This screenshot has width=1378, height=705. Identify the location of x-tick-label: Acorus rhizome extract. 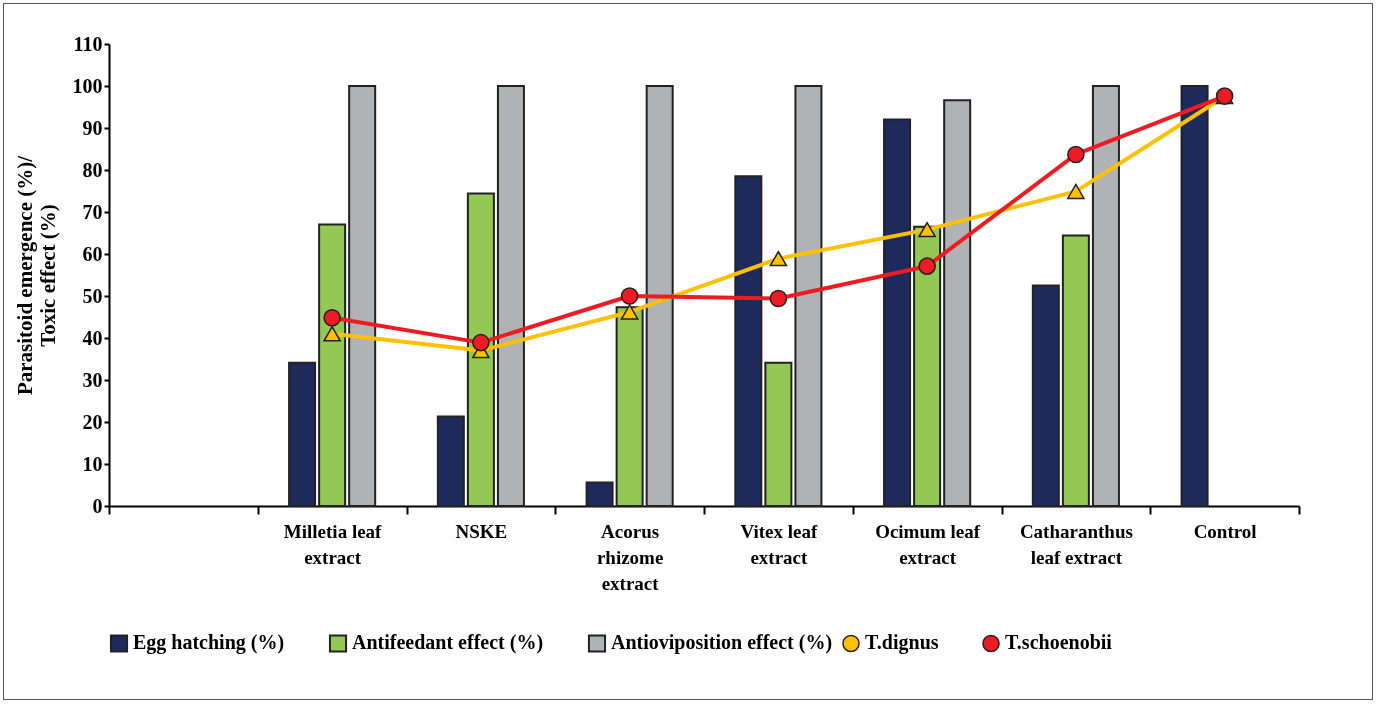
(630, 557).